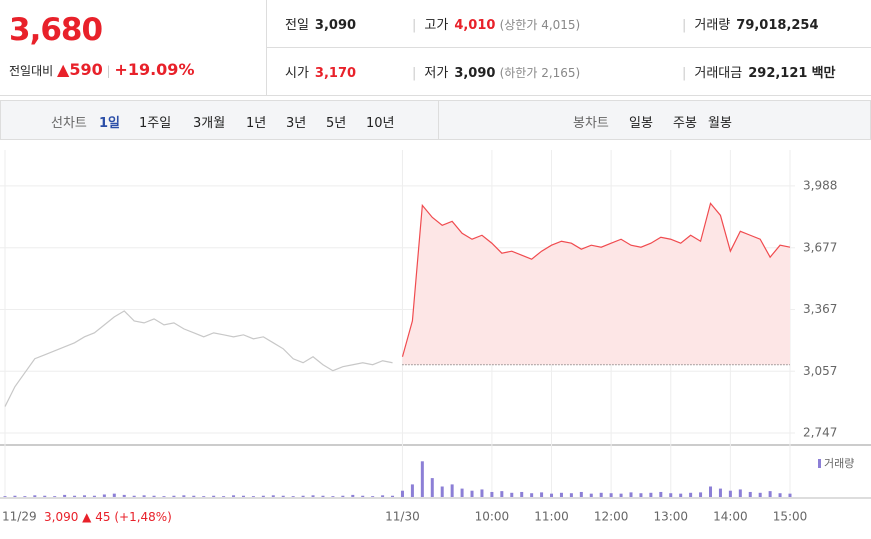  What do you see at coordinates (720, 123) in the screenshot?
I see `tab: 월봉` at bounding box center [720, 123].